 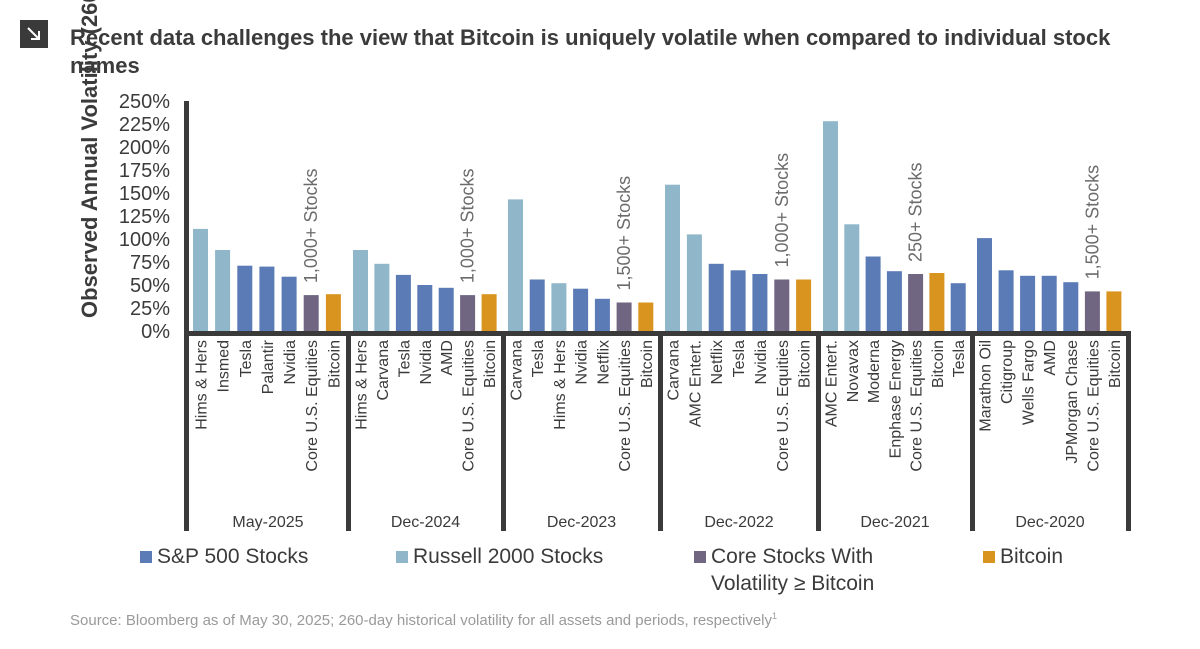 What do you see at coordinates (89, 159) in the screenshot?
I see `y-axis-label: Observed Annual Volatility (260D)` at bounding box center [89, 159].